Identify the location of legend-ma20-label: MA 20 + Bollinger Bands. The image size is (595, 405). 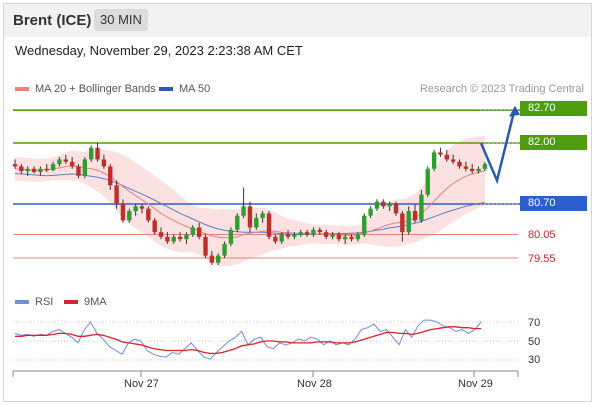
(95, 89).